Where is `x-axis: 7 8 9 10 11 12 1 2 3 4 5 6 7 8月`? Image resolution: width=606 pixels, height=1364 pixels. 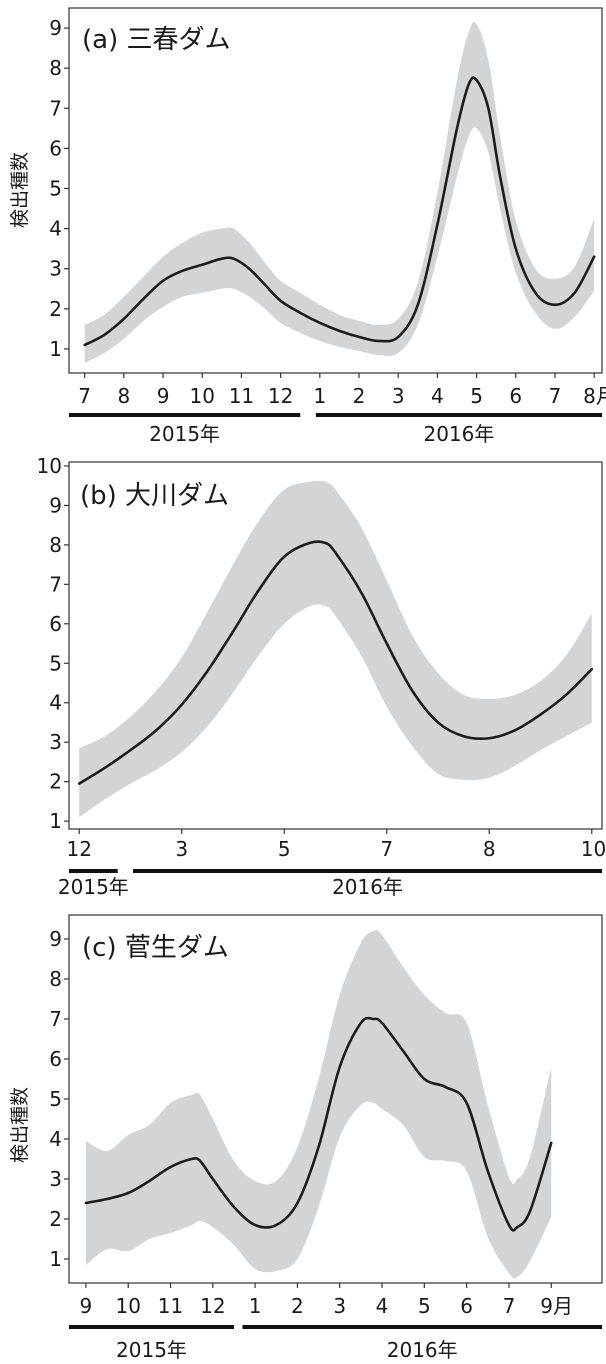 x-axis: 7 8 9 10 11 12 1 2 3 4 5 6 7 8月 is located at coordinates (342, 390).